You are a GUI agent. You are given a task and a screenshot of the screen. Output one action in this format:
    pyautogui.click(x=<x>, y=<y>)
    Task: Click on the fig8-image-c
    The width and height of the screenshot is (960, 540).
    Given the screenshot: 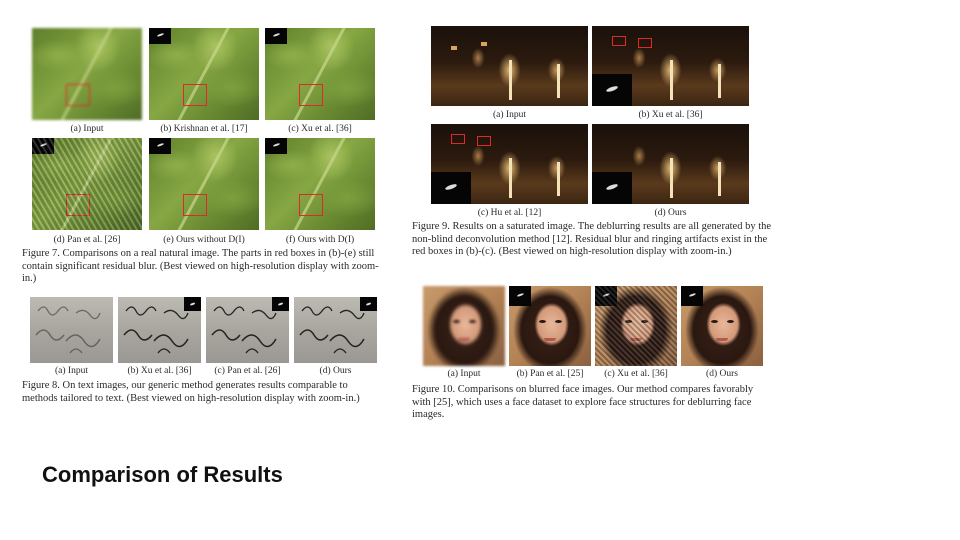 What is the action you would take?
    pyautogui.click(x=247, y=330)
    